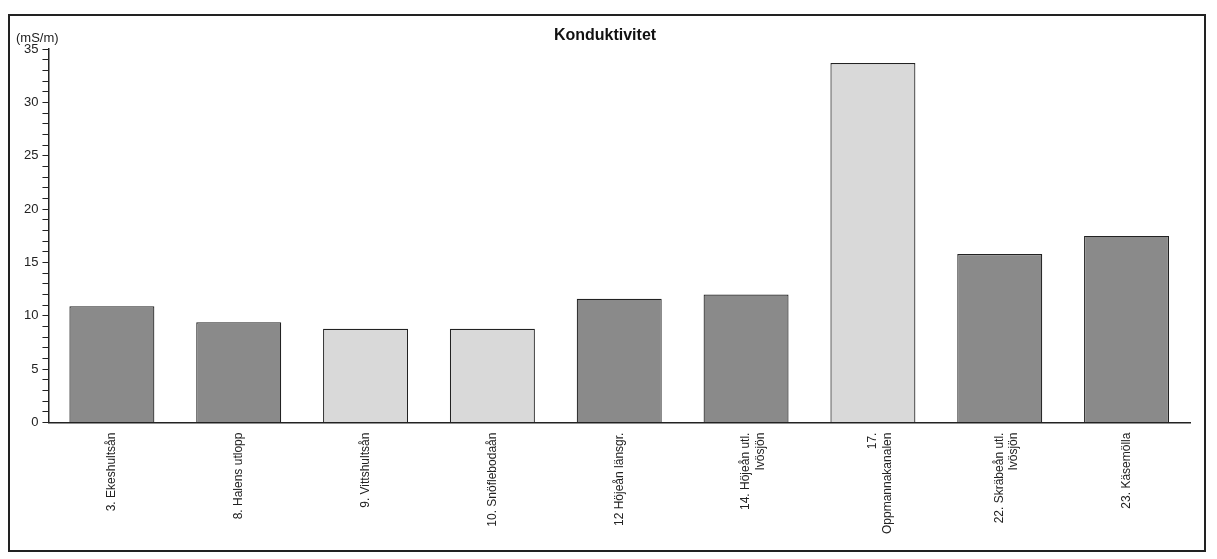 Image resolution: width=1217 pixels, height=559 pixels. I want to click on y-tick-label: 30, so click(31, 102).